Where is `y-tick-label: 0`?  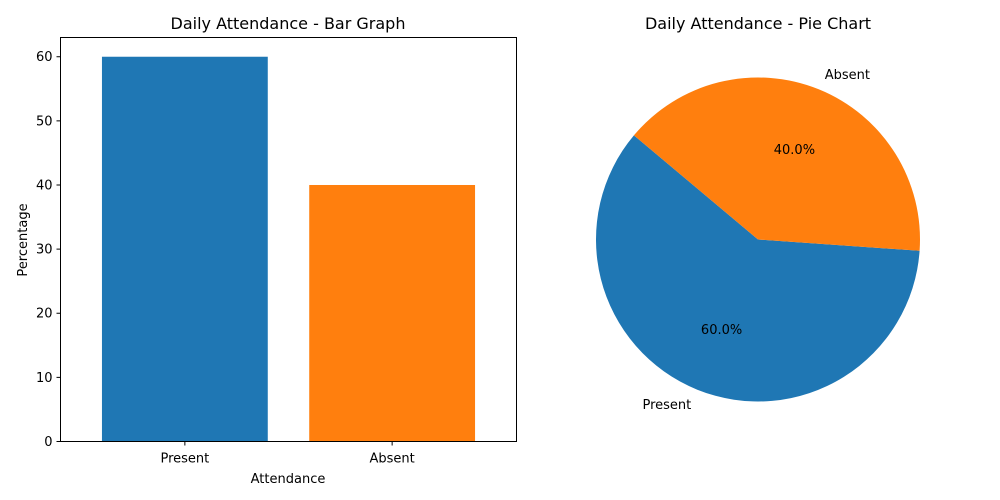 y-tick-label: 0 is located at coordinates (48, 442).